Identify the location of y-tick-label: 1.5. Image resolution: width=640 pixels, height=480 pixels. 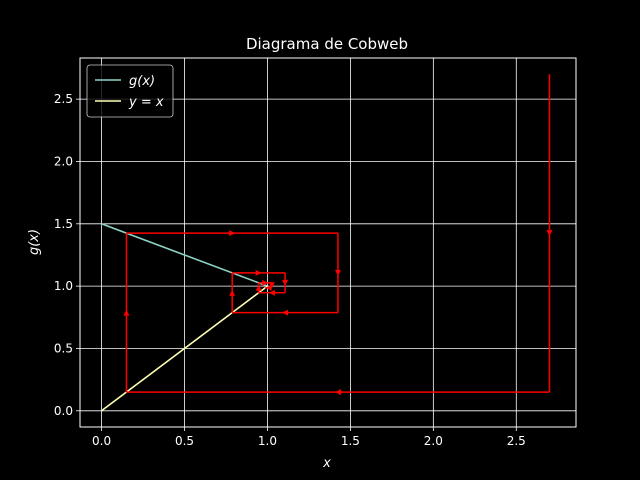
(63, 224).